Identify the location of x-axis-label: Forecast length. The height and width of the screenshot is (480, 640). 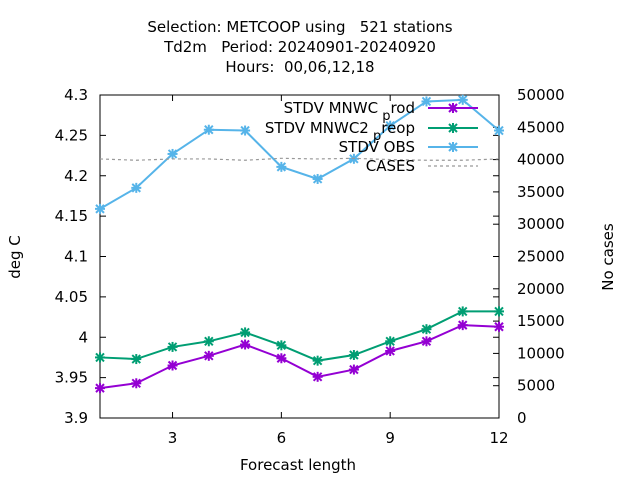
(298, 465).